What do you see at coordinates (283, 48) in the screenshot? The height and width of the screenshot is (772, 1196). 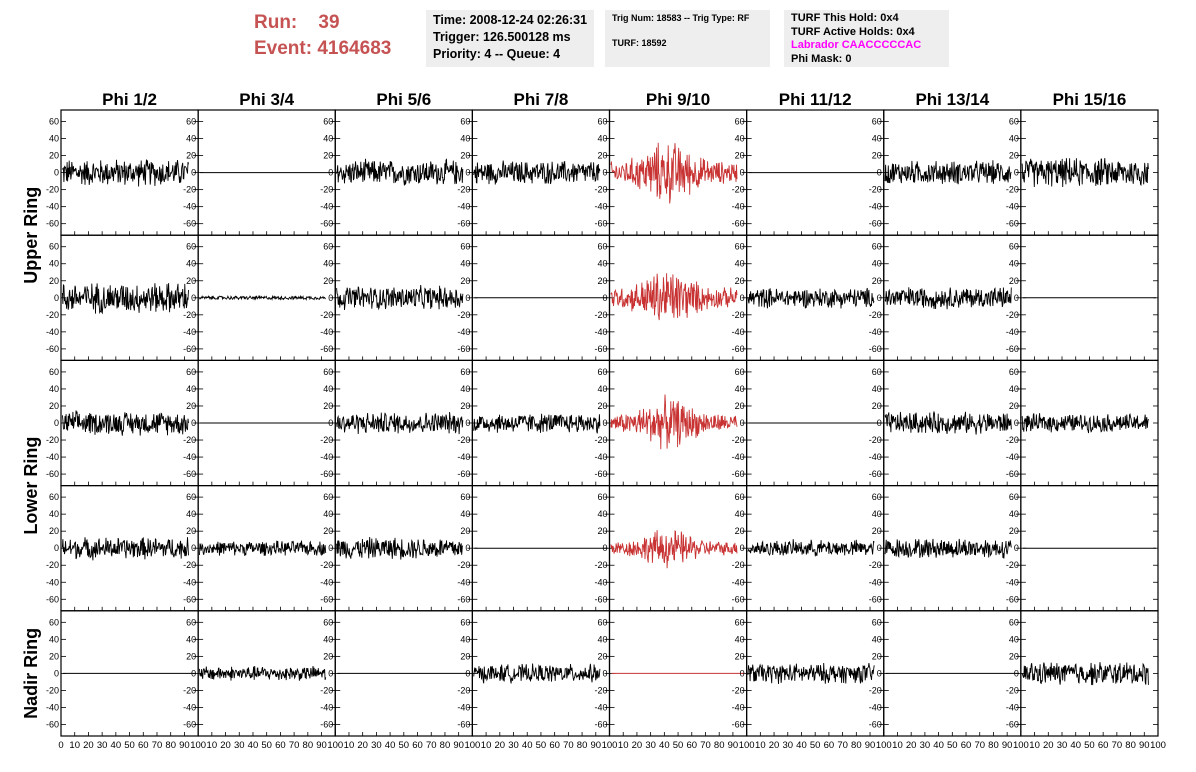 I see `event-label: Event:` at bounding box center [283, 48].